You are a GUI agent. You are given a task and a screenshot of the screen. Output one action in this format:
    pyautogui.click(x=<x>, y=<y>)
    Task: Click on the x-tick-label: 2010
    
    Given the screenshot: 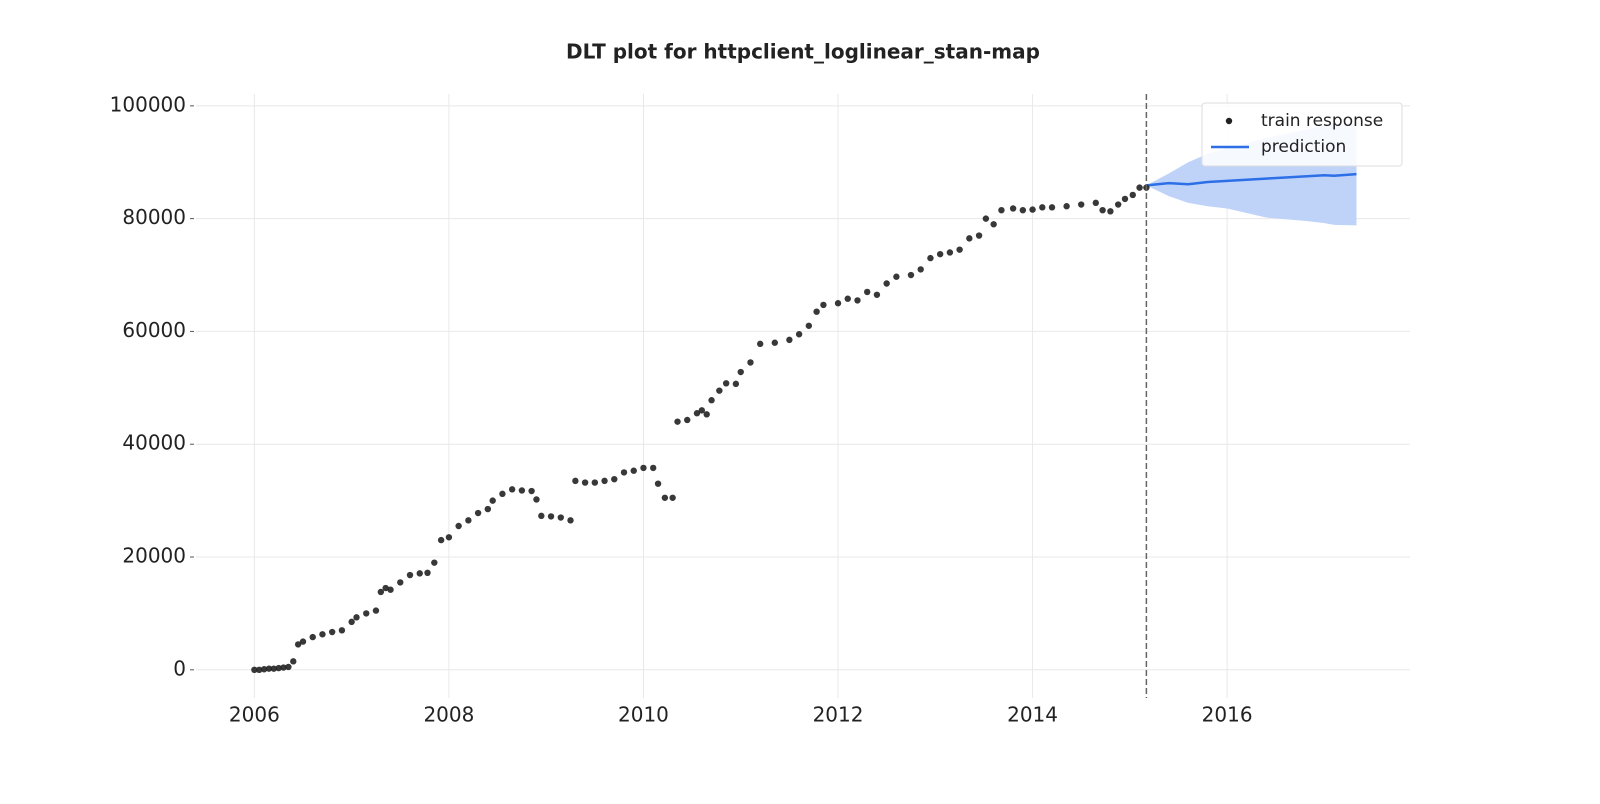 What is the action you would take?
    pyautogui.click(x=643, y=715)
    